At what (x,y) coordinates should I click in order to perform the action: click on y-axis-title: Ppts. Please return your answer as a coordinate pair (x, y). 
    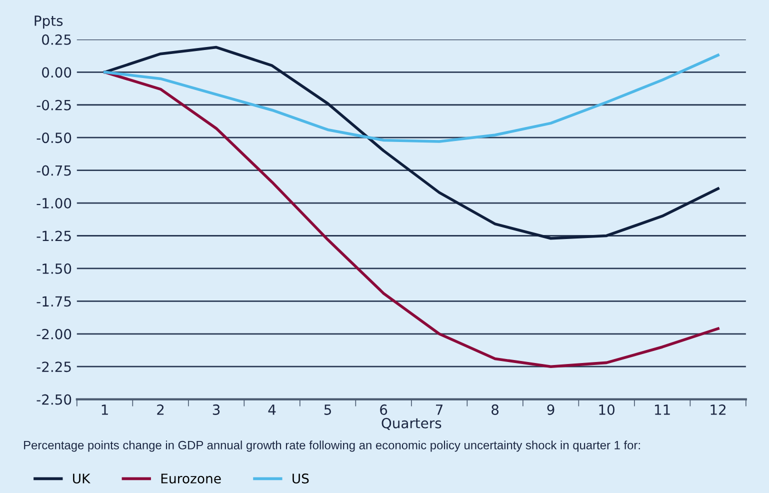
    Looking at the image, I should click on (48, 22).